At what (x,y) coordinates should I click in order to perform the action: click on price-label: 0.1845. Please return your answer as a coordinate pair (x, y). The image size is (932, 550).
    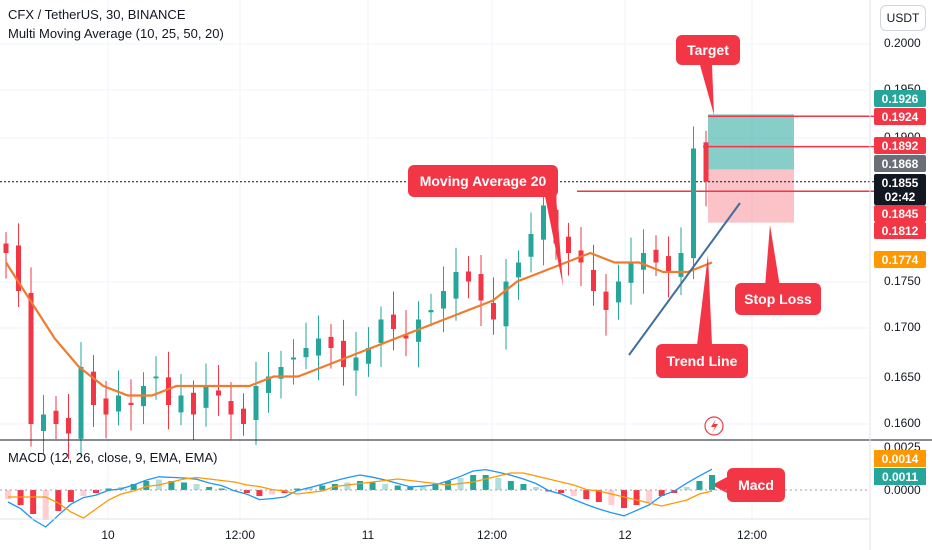
    Looking at the image, I should click on (900, 213).